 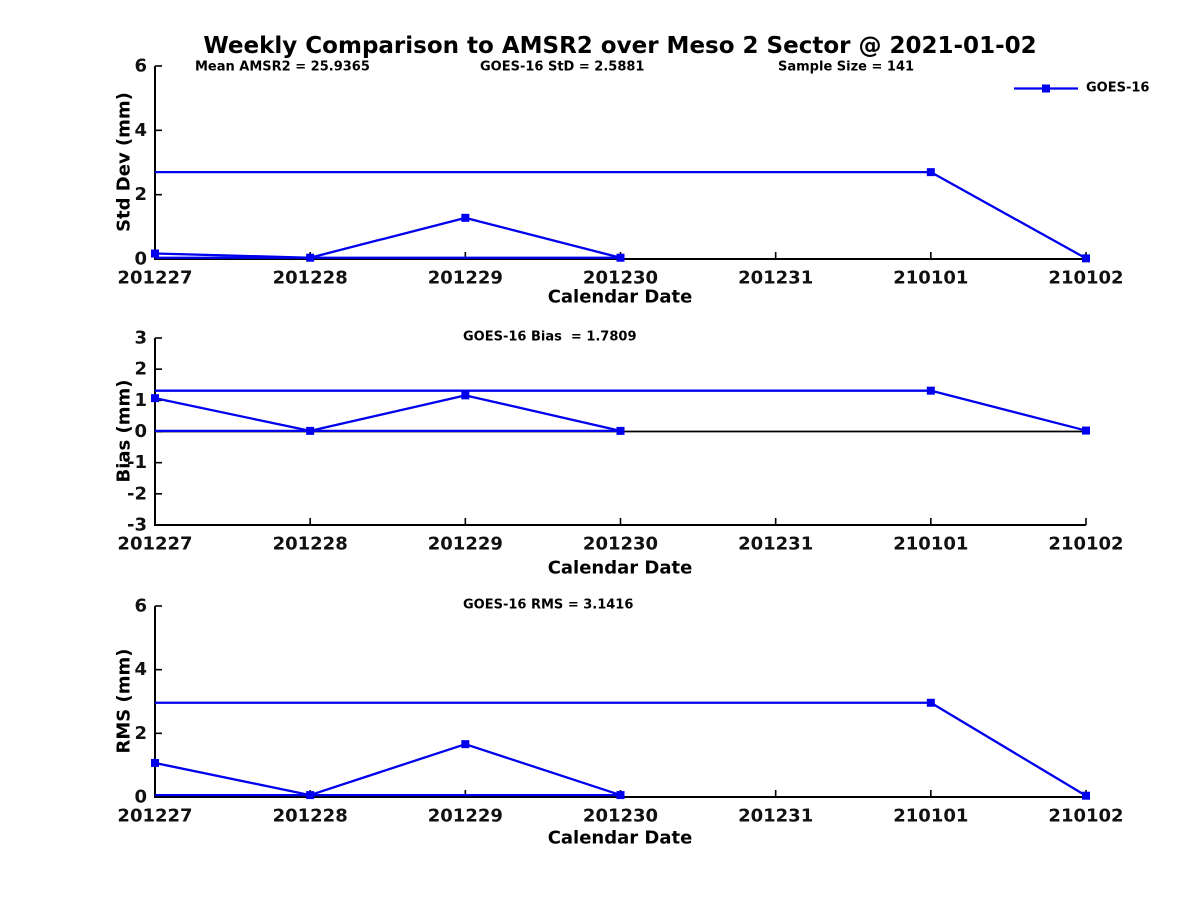 I want to click on ylabel-std-dev: Std Dev (mm), so click(x=124, y=162).